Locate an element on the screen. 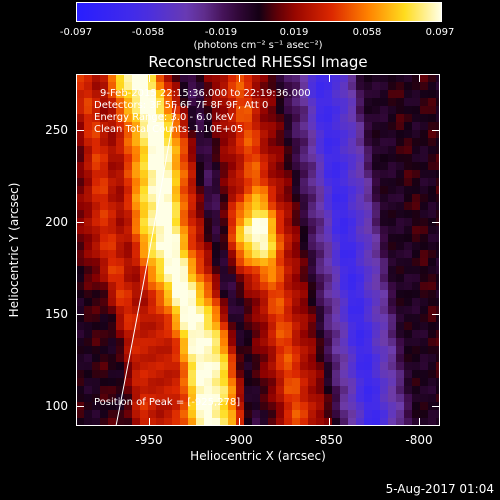 This screenshot has height=500, width=500. x-tick-label: -800 is located at coordinates (419, 440).